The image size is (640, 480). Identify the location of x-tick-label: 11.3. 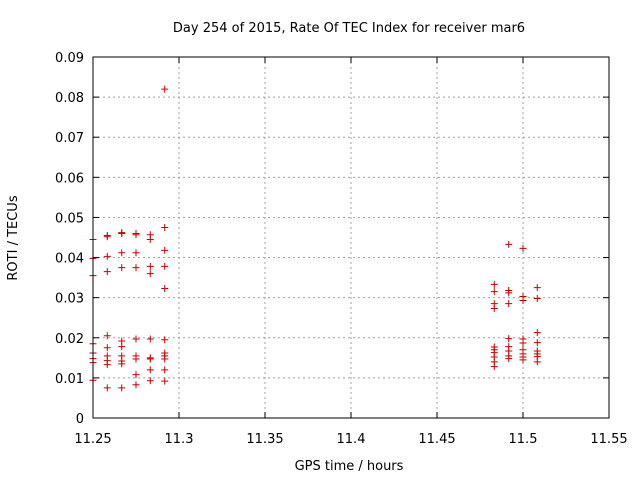
(179, 439).